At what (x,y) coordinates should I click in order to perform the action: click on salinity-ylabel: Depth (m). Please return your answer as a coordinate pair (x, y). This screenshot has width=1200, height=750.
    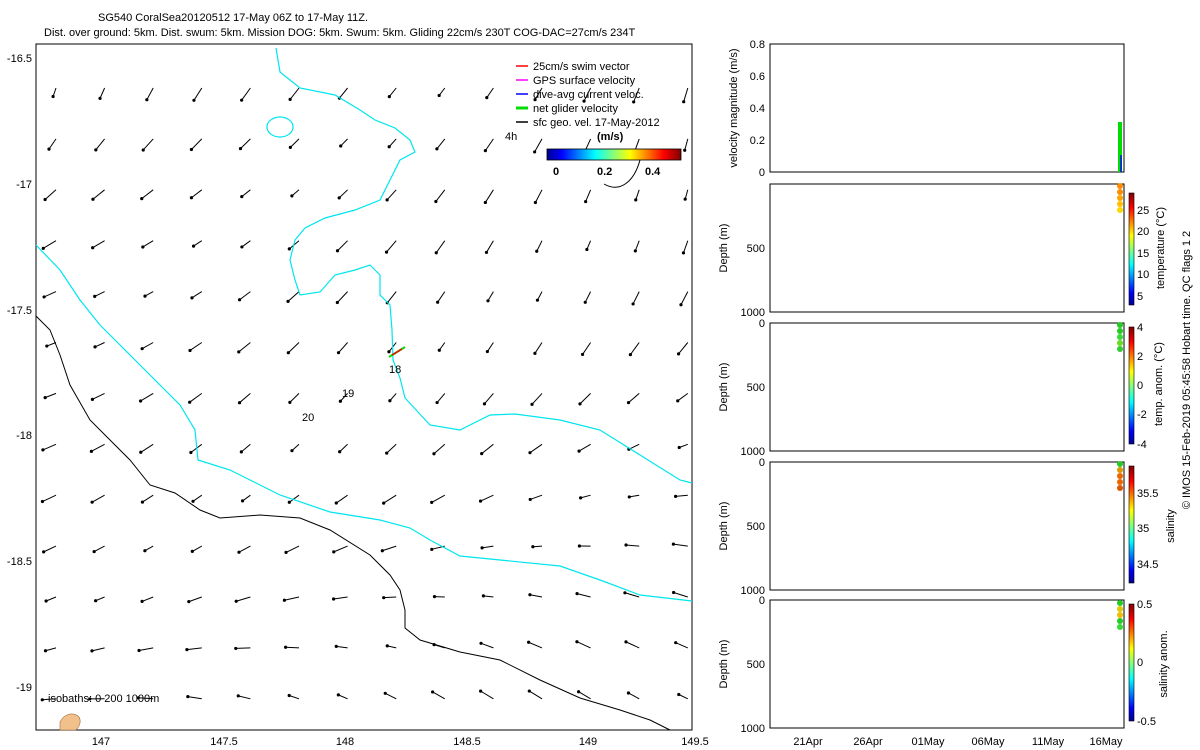
    Looking at the image, I should click on (724, 526).